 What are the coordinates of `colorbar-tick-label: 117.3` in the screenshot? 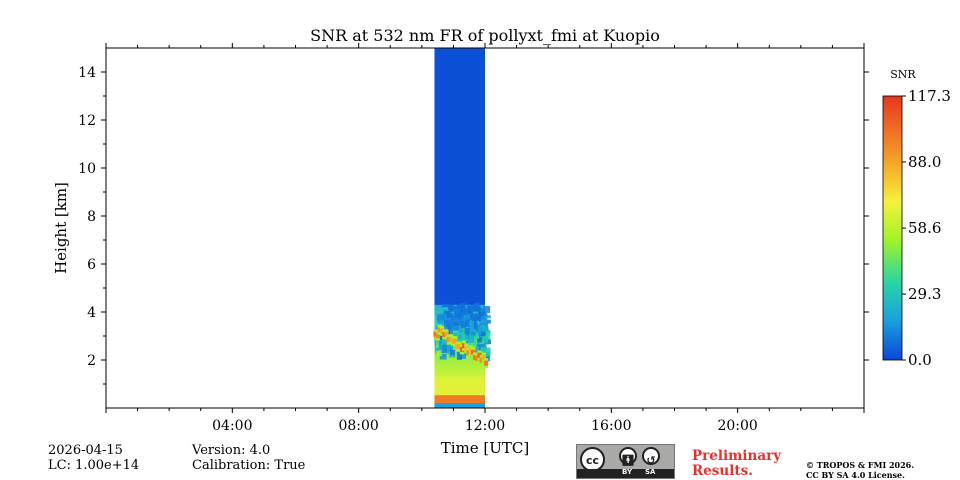 It's located at (929, 96).